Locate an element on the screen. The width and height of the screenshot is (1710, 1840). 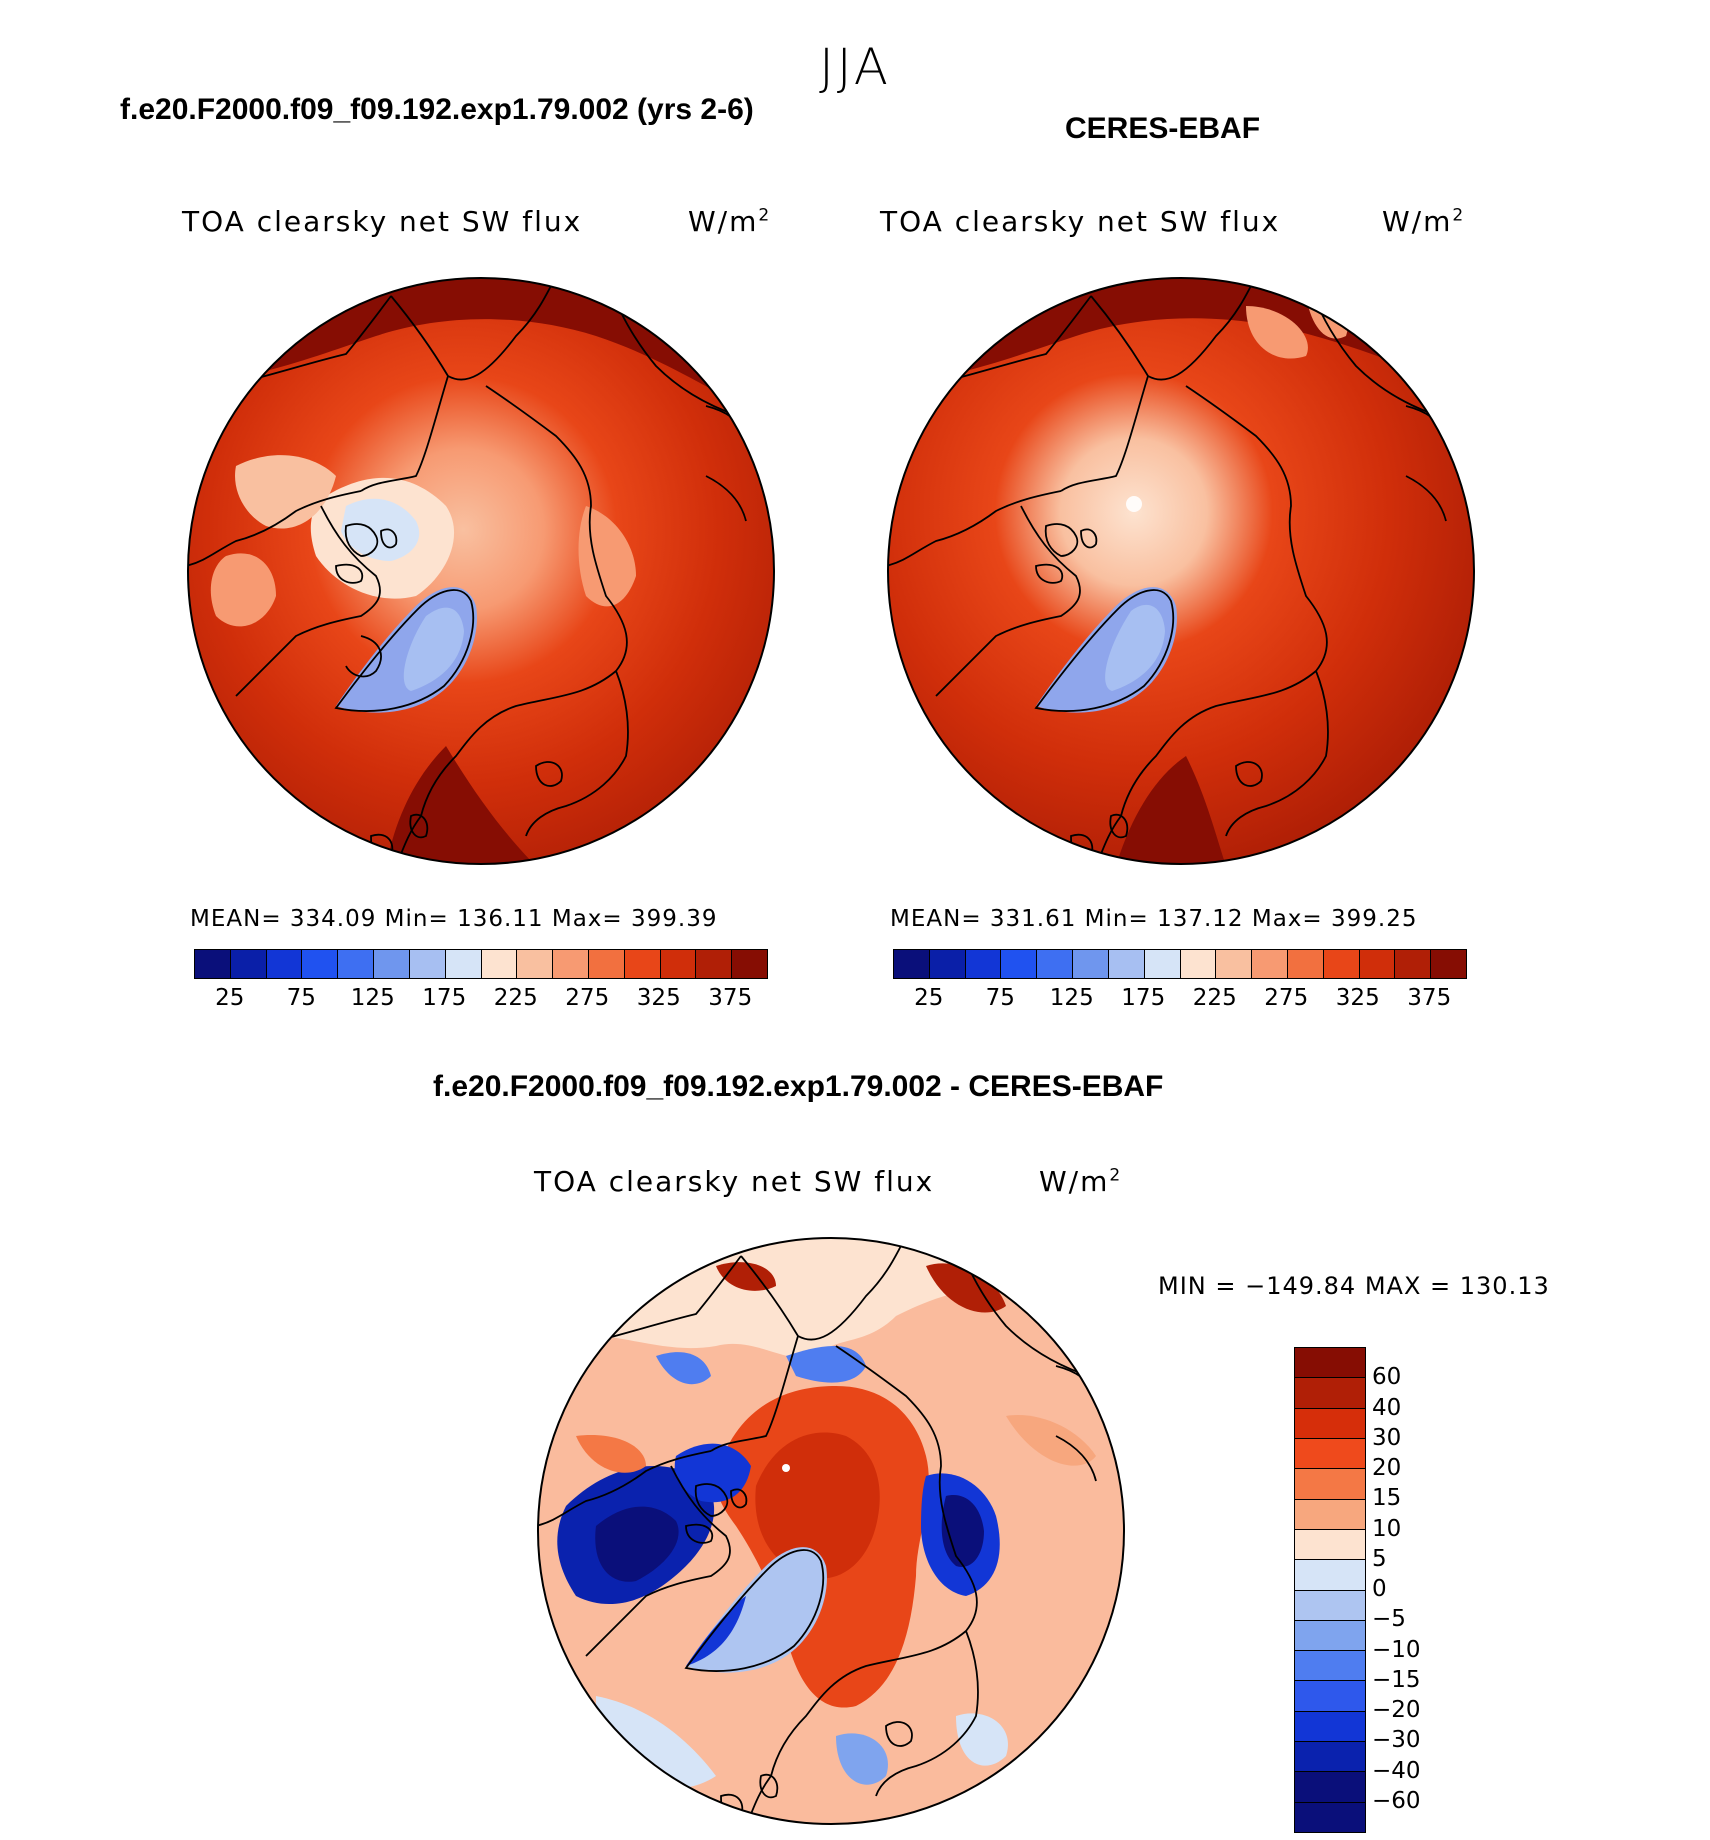
model-variable-label: TOA clearsky net SW flux is located at coordinates (382, 221).